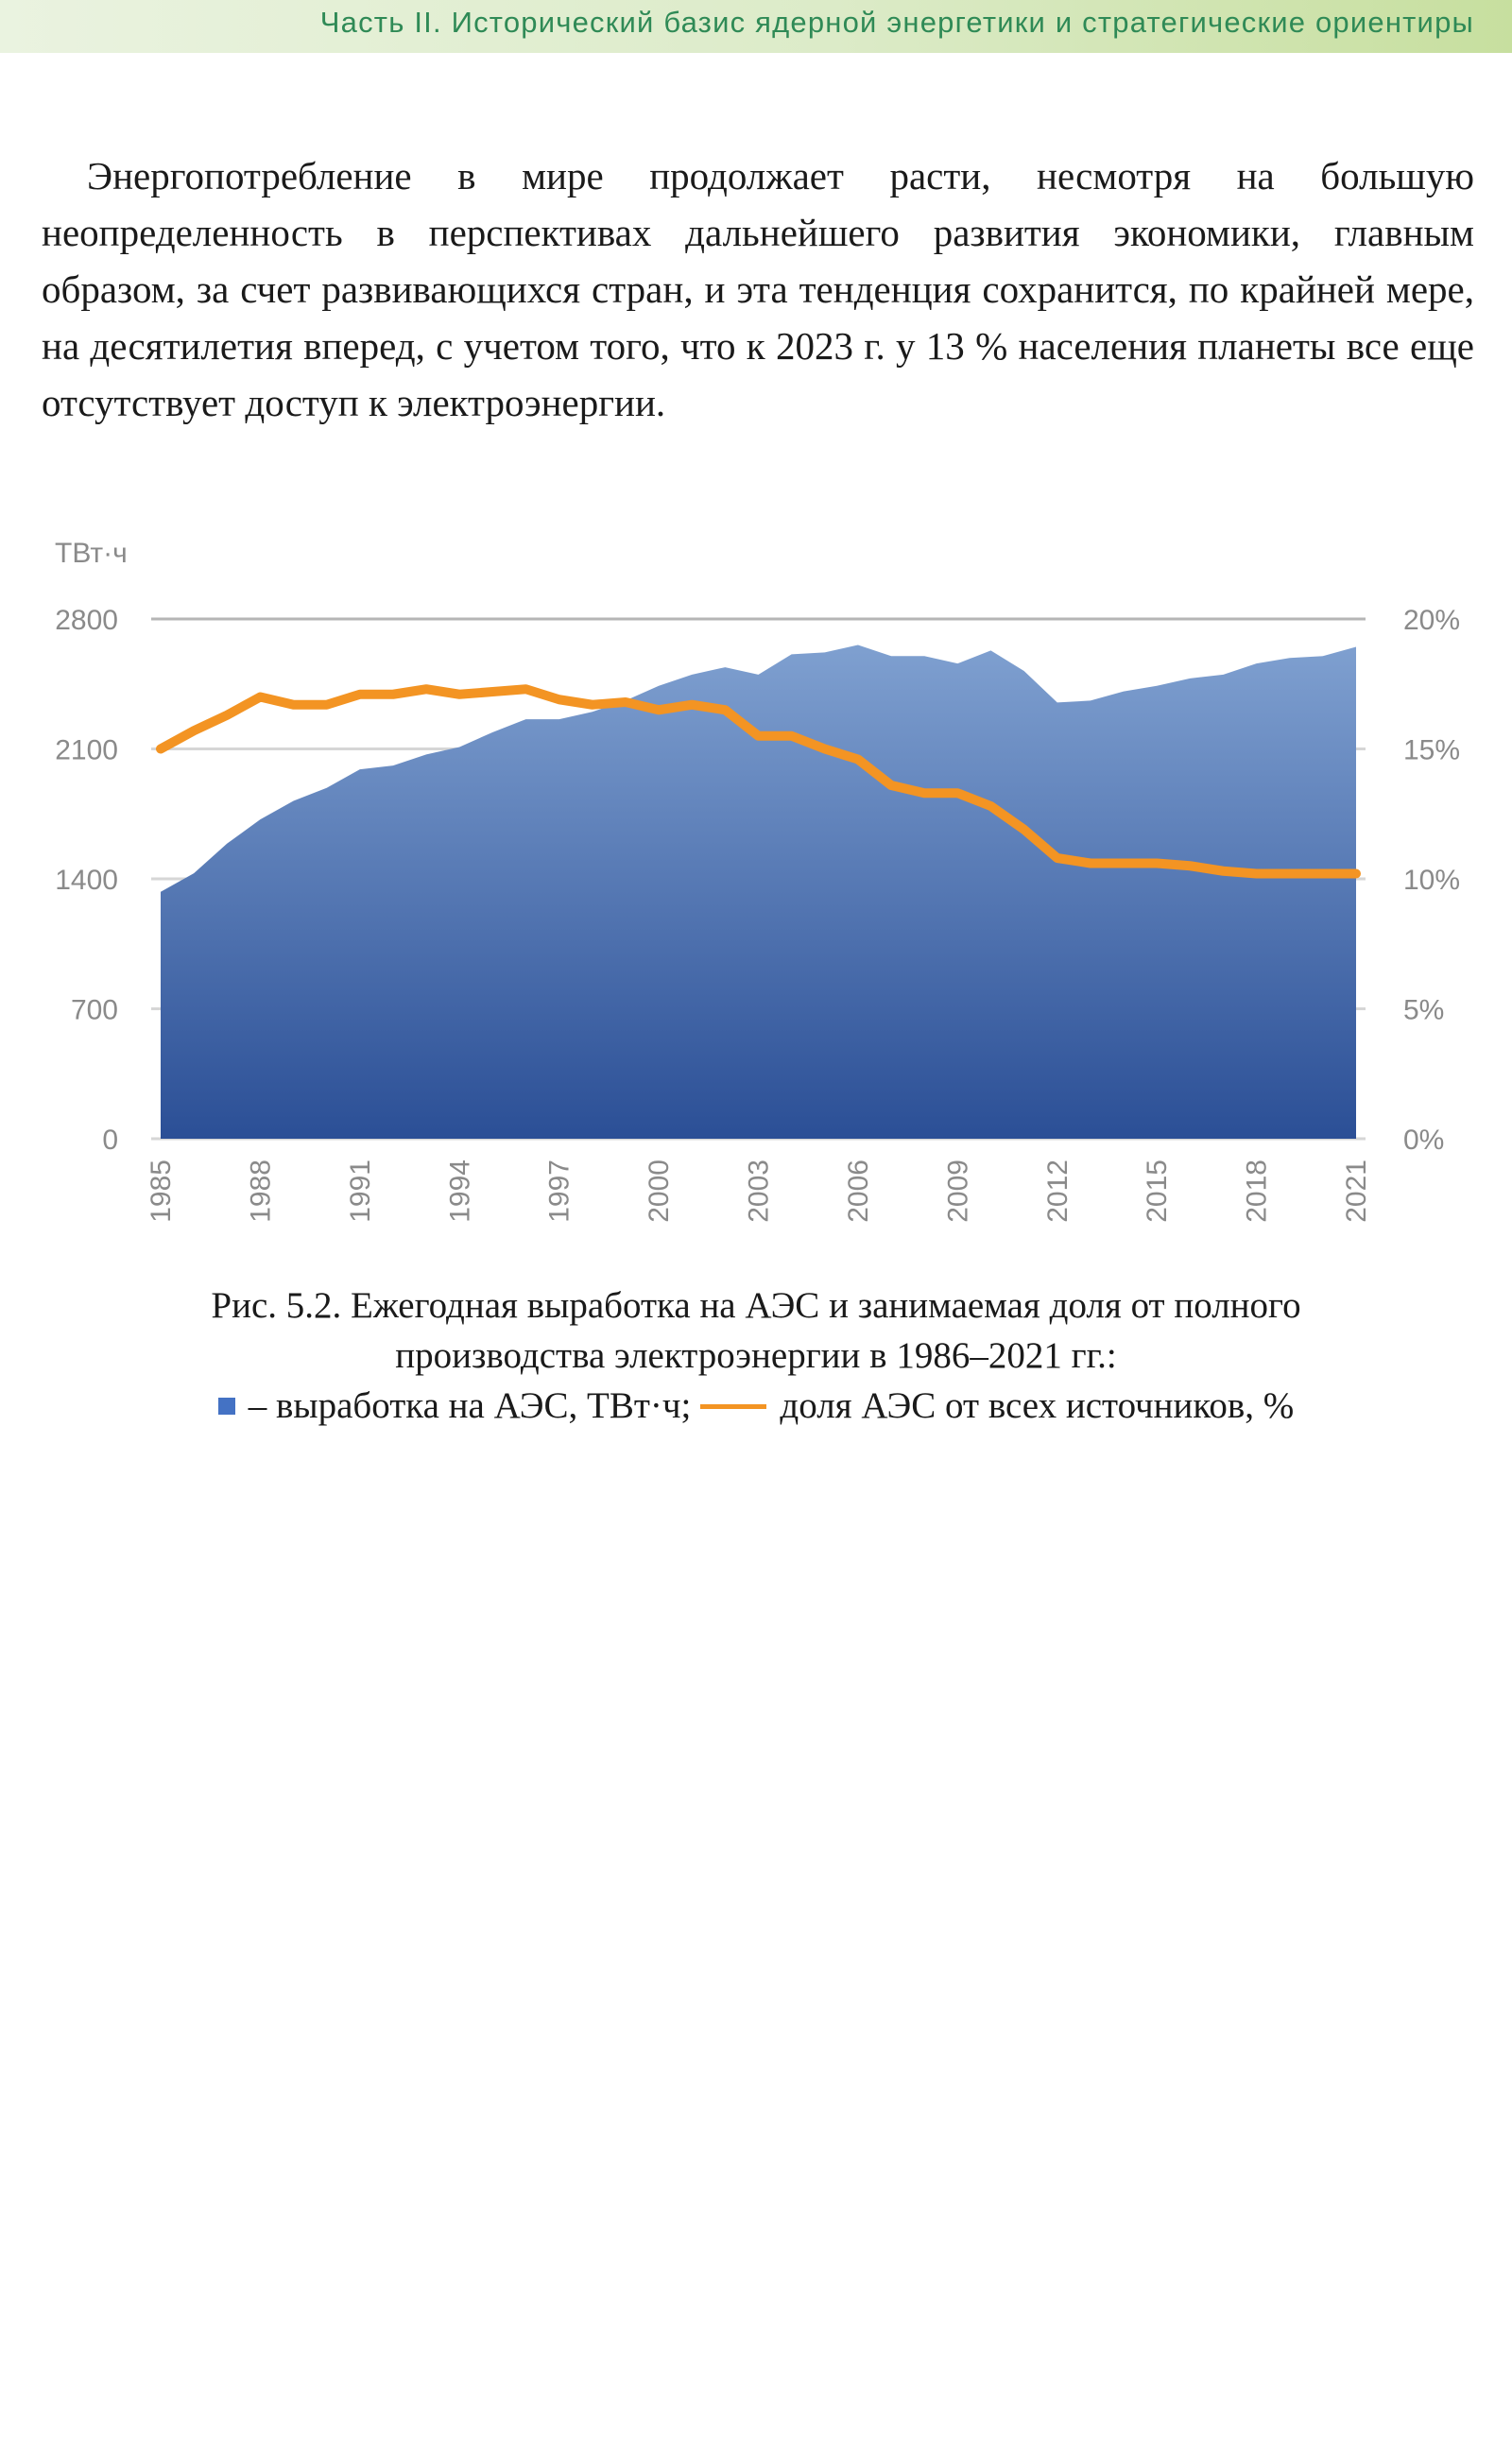 The height and width of the screenshot is (2457, 1512). Describe the element at coordinates (1037, 1405) in the screenshot. I see `legend-line-text: доля АЭС от всех источников, %` at that location.